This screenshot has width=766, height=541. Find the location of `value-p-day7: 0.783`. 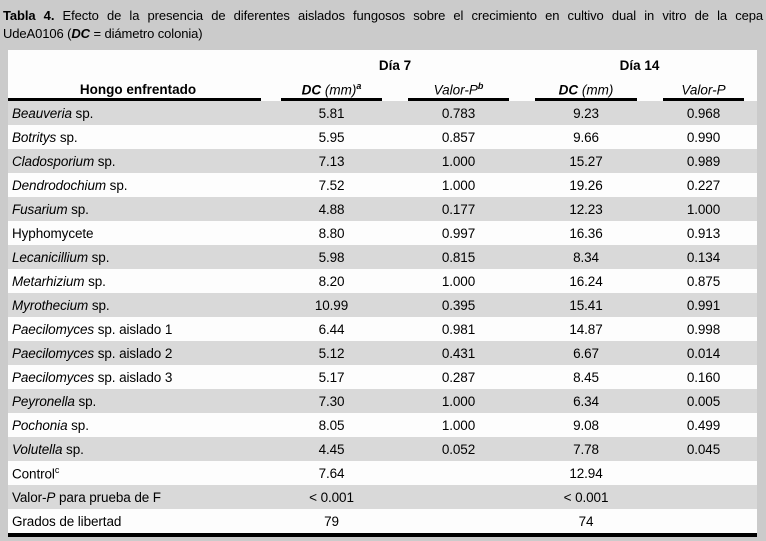

value-p-day7: 0.783 is located at coordinates (458, 113).